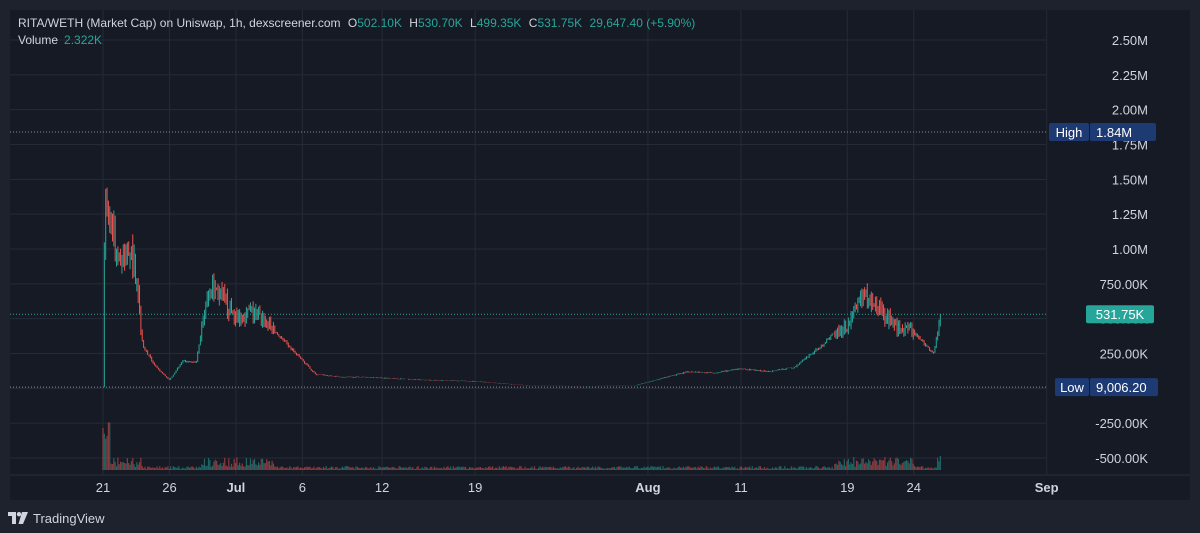  Describe the element at coordinates (1121, 423) in the screenshot. I see `y-tick-label: -250.00K` at that location.